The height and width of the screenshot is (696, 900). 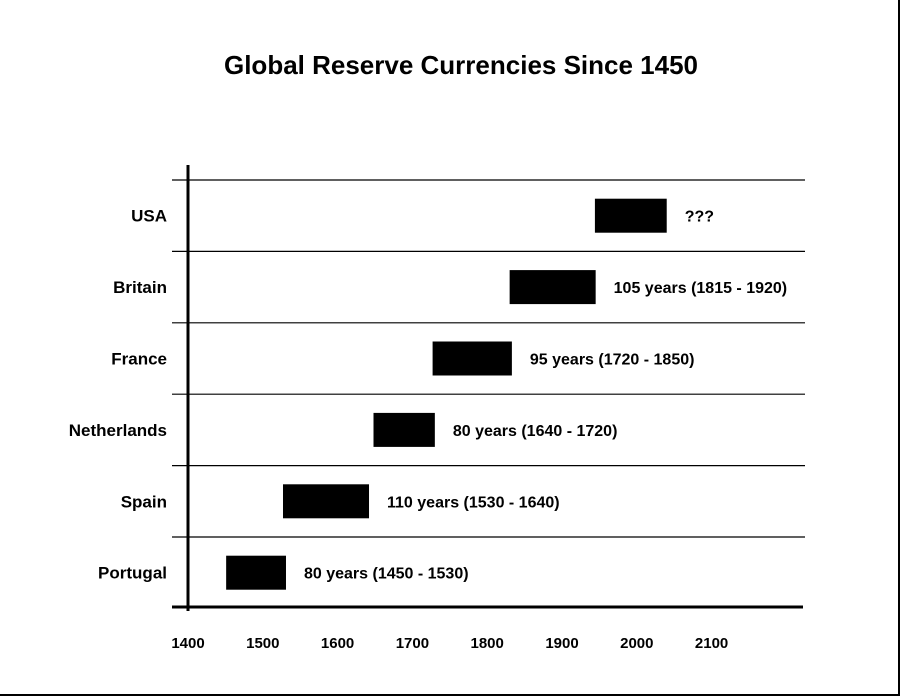 What do you see at coordinates (144, 501) in the screenshot?
I see `category-label-spain: Spain` at bounding box center [144, 501].